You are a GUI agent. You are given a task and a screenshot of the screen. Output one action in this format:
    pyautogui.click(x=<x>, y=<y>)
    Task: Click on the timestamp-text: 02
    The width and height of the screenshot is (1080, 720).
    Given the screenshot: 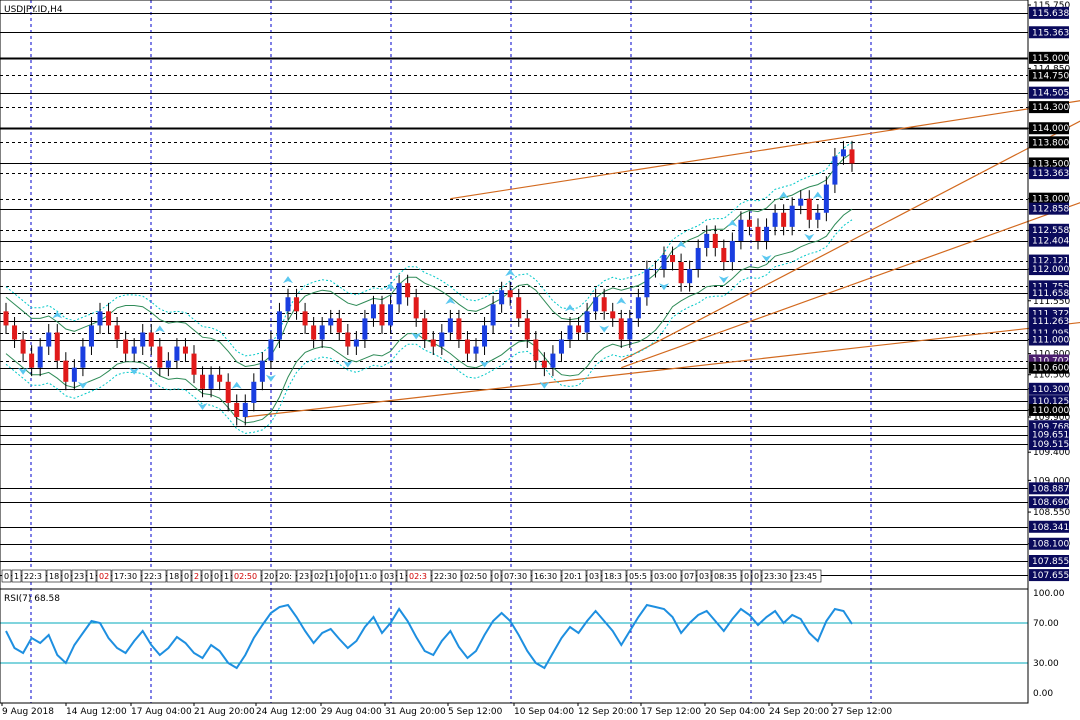 What is the action you would take?
    pyautogui.click(x=104, y=576)
    